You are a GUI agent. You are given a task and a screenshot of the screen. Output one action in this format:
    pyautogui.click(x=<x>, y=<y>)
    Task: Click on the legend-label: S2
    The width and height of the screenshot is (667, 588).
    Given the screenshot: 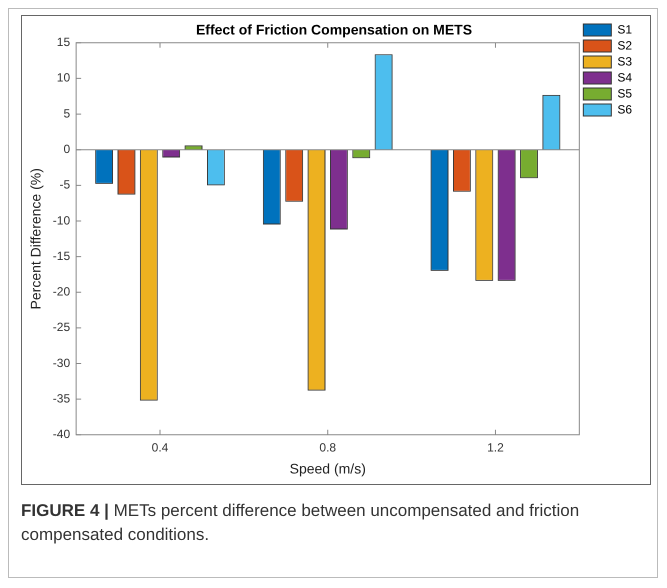 What is the action you would take?
    pyautogui.click(x=624, y=45)
    